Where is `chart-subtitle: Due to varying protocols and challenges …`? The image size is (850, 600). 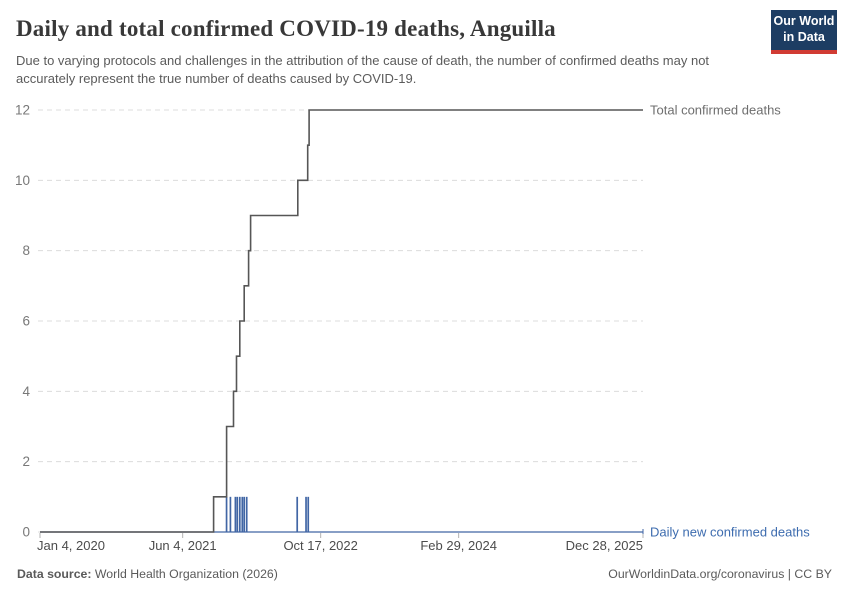 chart-subtitle: Due to varying protocols and challenges … is located at coordinates (363, 69).